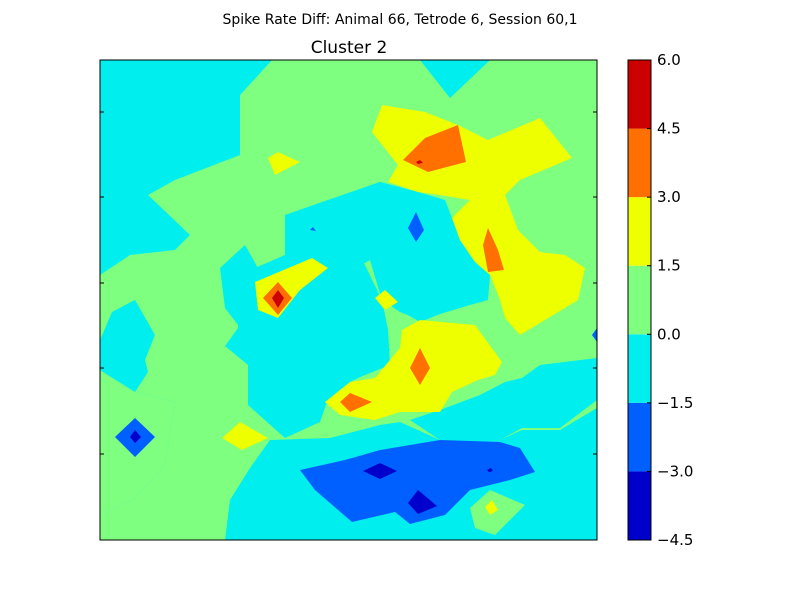 This screenshot has height=600, width=800. Describe the element at coordinates (417, 482) in the screenshot. I see `contour-region-blue-bottom` at that location.